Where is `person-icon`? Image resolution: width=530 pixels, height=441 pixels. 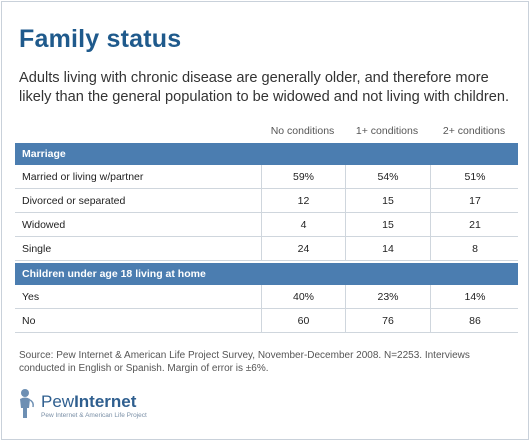
person-icon is located at coordinates (27, 403).